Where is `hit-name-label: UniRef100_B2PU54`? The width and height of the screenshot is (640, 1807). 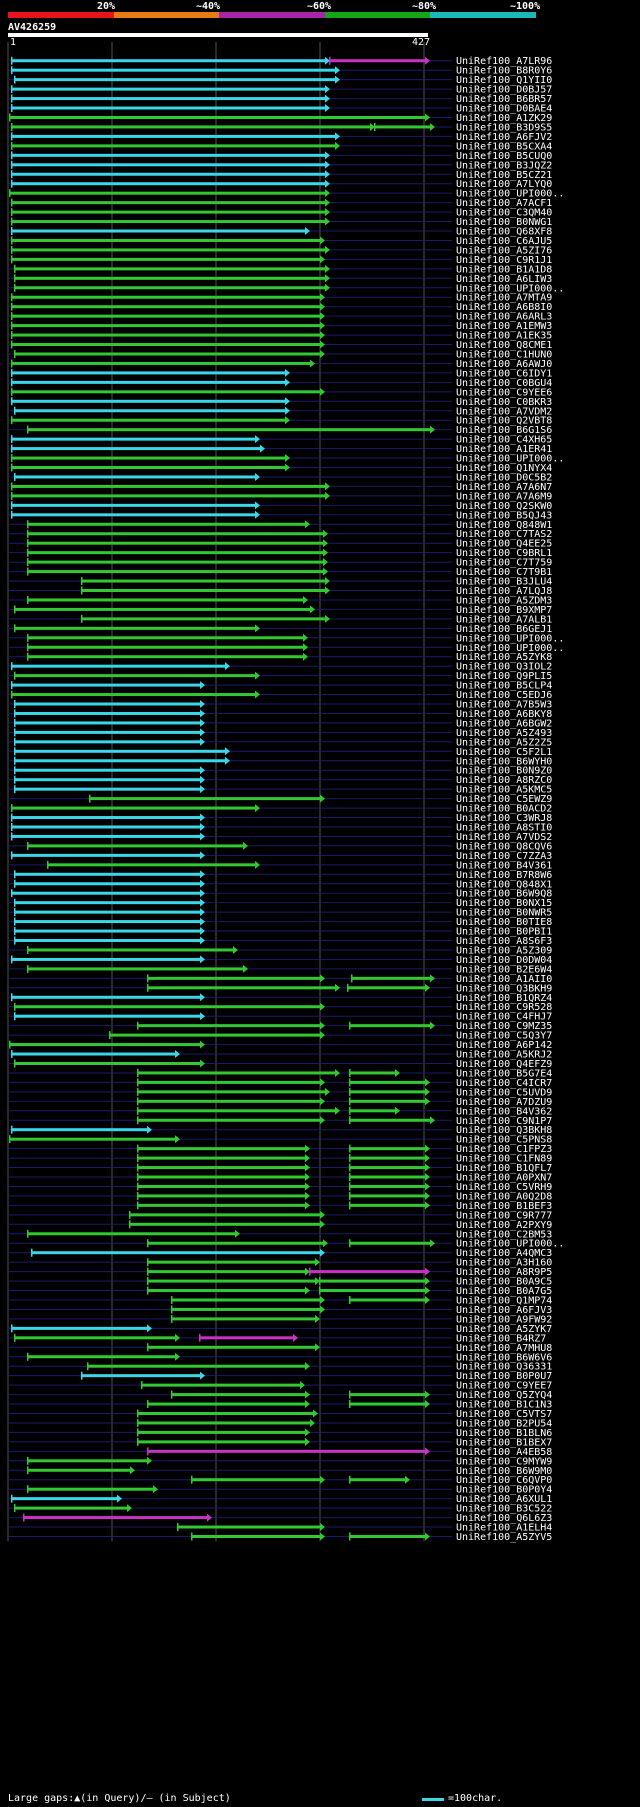
hit-name-label: UniRef100_B2PU54 is located at coordinates (504, 1423).